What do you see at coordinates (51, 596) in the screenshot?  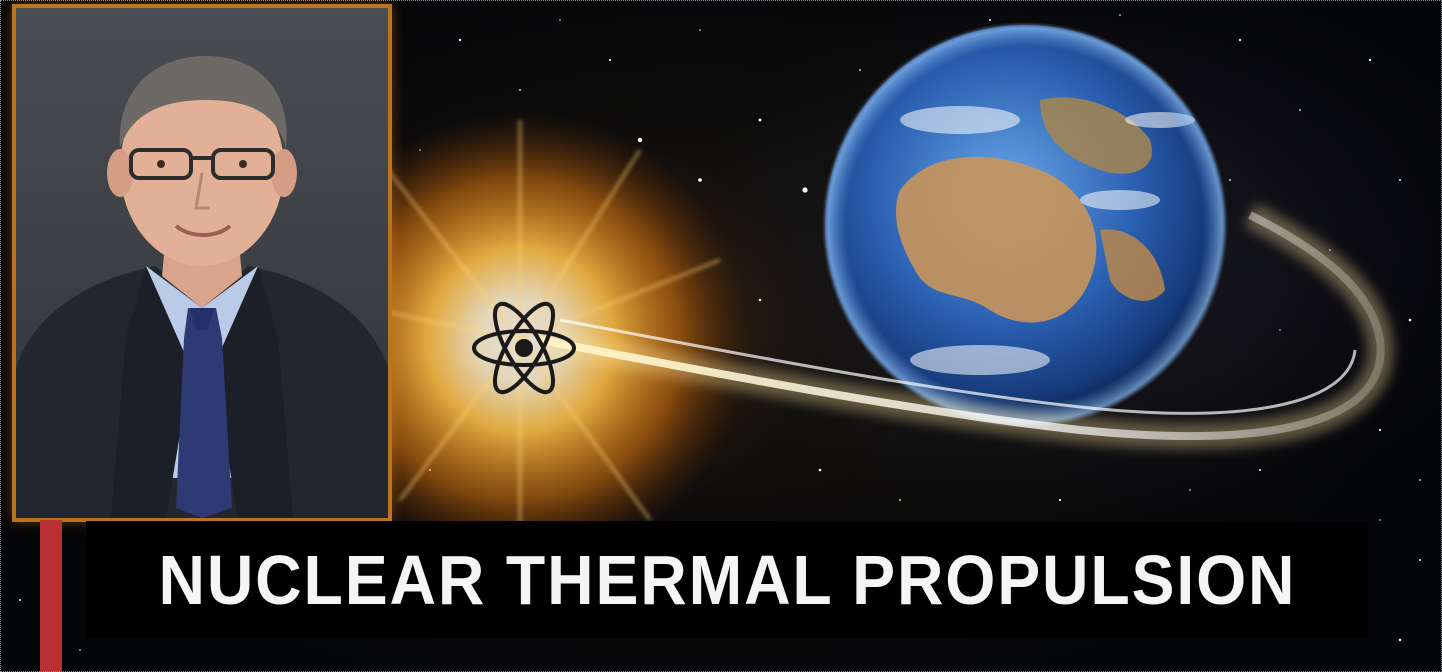 I see `accent-bar` at bounding box center [51, 596].